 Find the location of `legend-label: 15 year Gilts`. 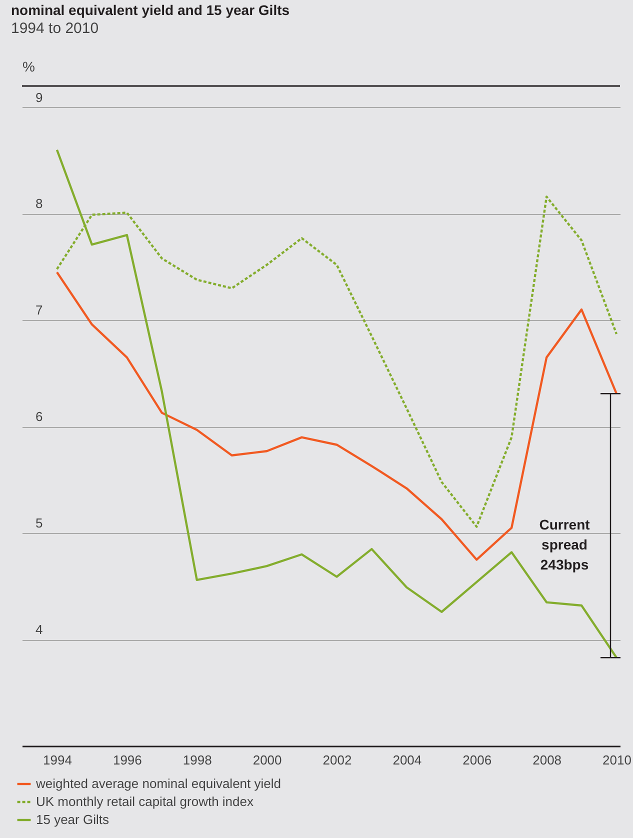

legend-label: 15 year Gilts is located at coordinates (73, 819).